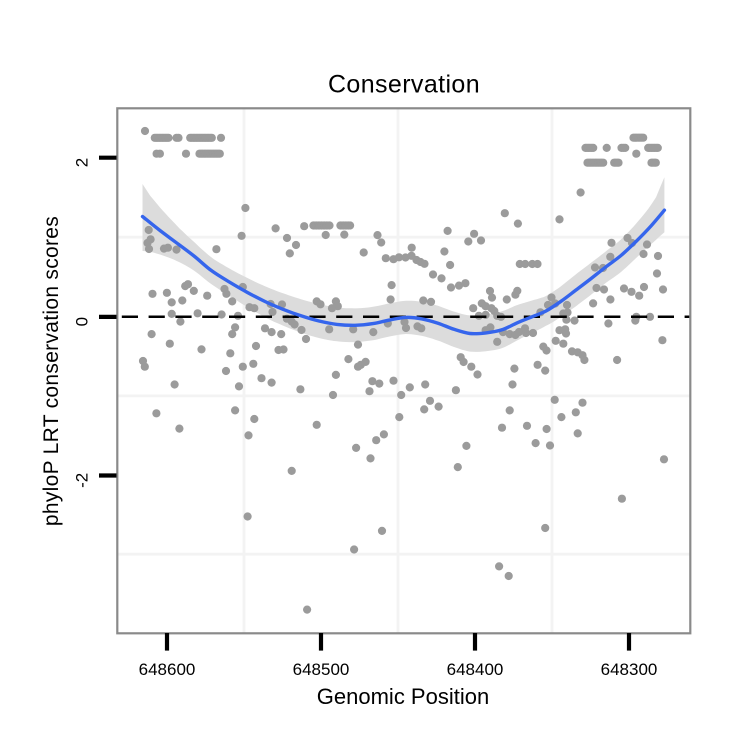 The height and width of the screenshot is (755, 750). Describe the element at coordinates (167, 669) in the screenshot. I see `svg-text: 648600` at that location.